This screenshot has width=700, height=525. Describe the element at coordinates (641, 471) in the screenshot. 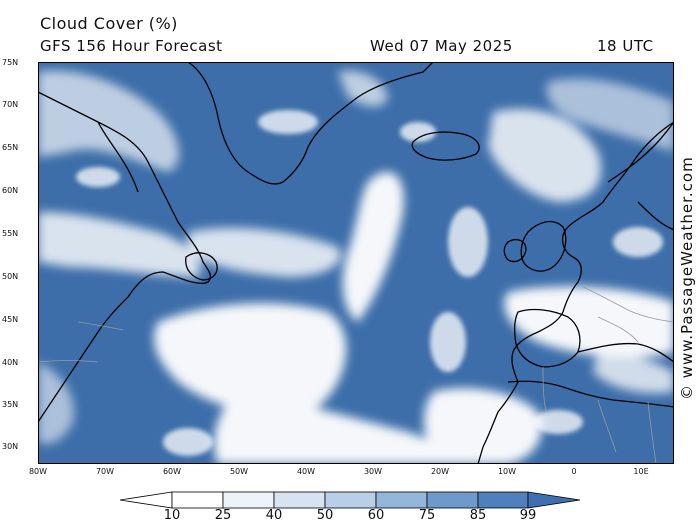

I see `lon-label-10e: 10E` at that location.